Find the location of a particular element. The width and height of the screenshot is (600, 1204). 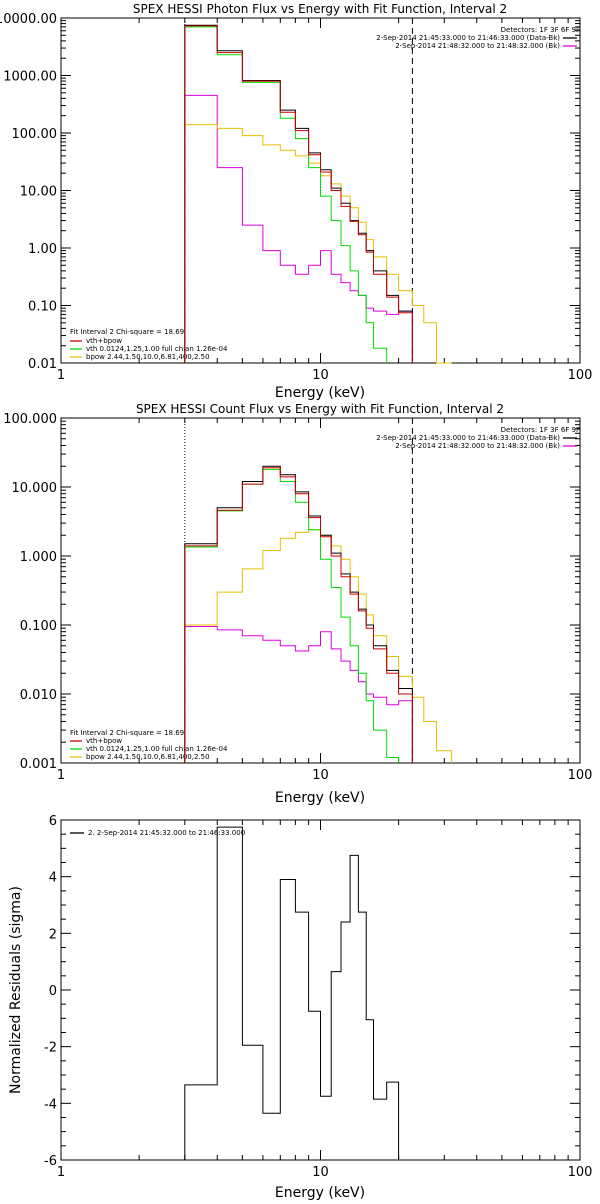

y-tick-label: 10000.00 is located at coordinates (28, 19).